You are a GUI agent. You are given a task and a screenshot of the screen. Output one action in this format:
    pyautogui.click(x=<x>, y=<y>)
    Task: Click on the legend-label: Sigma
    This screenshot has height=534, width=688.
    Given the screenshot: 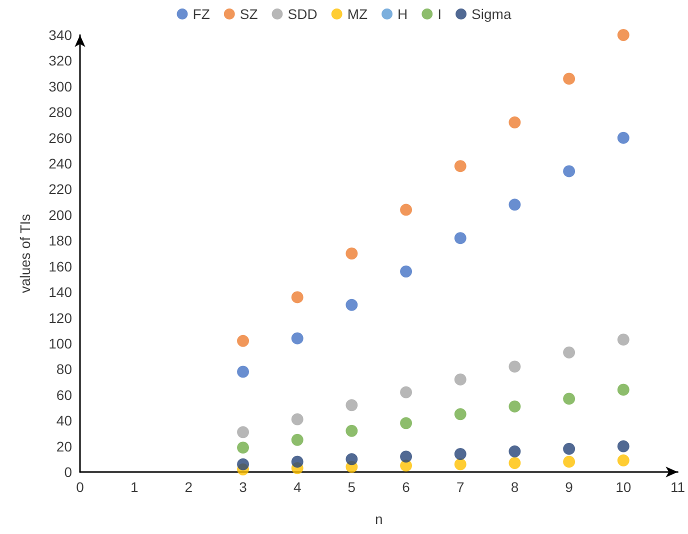 What is the action you would take?
    pyautogui.click(x=492, y=14)
    